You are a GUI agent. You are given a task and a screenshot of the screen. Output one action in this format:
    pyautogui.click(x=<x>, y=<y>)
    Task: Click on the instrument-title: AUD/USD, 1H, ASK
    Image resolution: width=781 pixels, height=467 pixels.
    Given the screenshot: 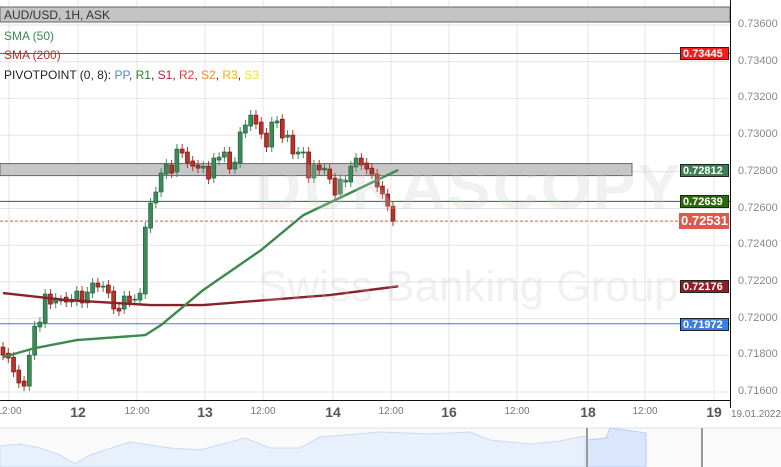 What is the action you would take?
    pyautogui.click(x=57, y=15)
    